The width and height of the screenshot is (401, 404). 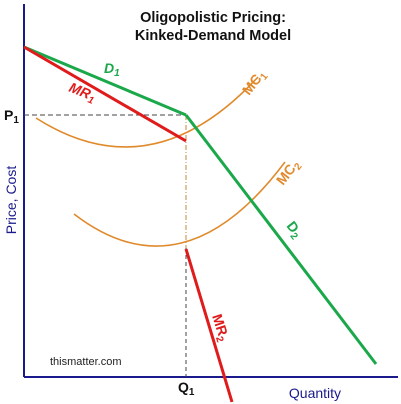 What do you see at coordinates (293, 230) in the screenshot?
I see `d2-label: D2` at bounding box center [293, 230].